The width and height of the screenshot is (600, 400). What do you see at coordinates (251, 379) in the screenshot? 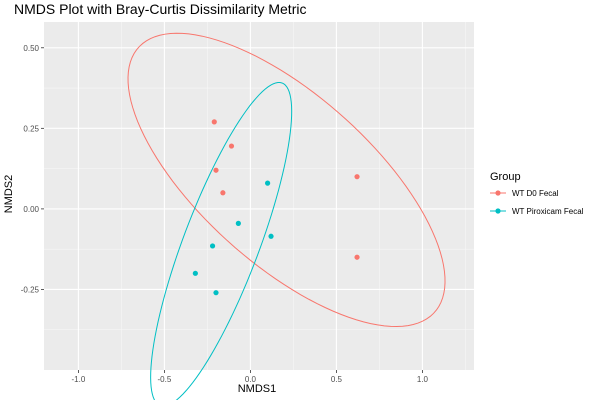
I see `x-tick-label: 0.0` at bounding box center [251, 379].